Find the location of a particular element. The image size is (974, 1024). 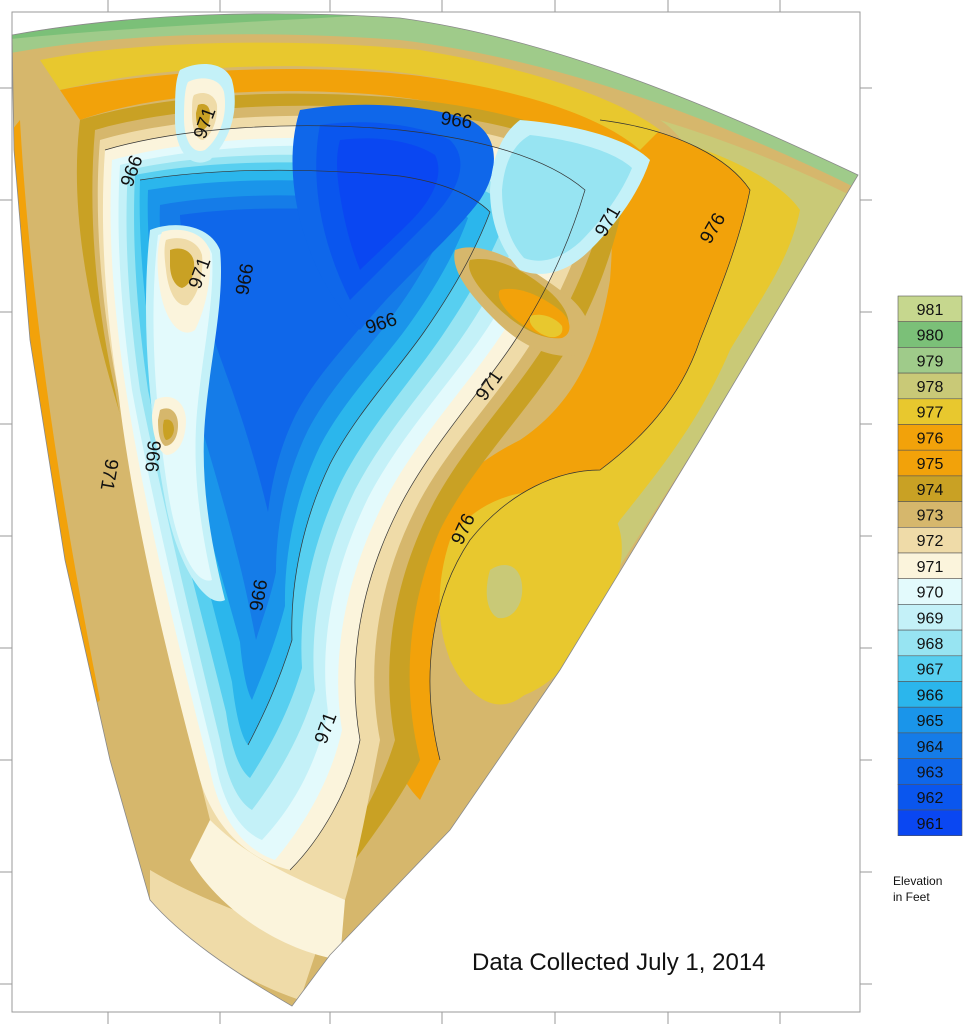

legend-label-973: 973 is located at coordinates (930, 515).